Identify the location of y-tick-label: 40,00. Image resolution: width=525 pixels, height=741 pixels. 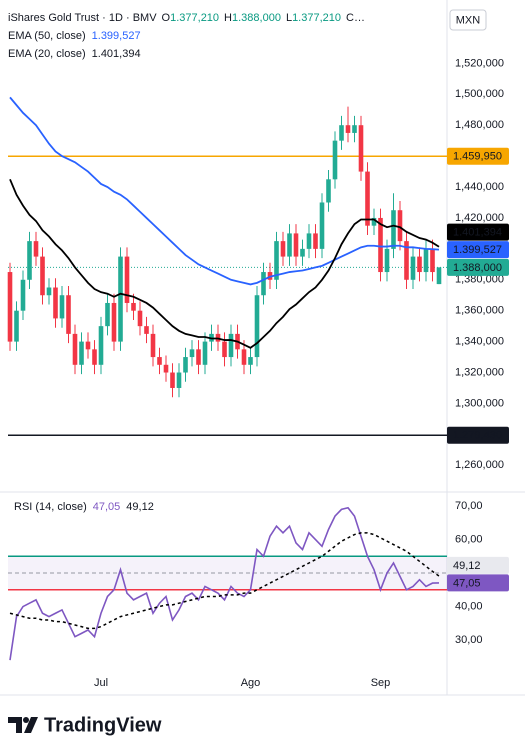
(469, 606).